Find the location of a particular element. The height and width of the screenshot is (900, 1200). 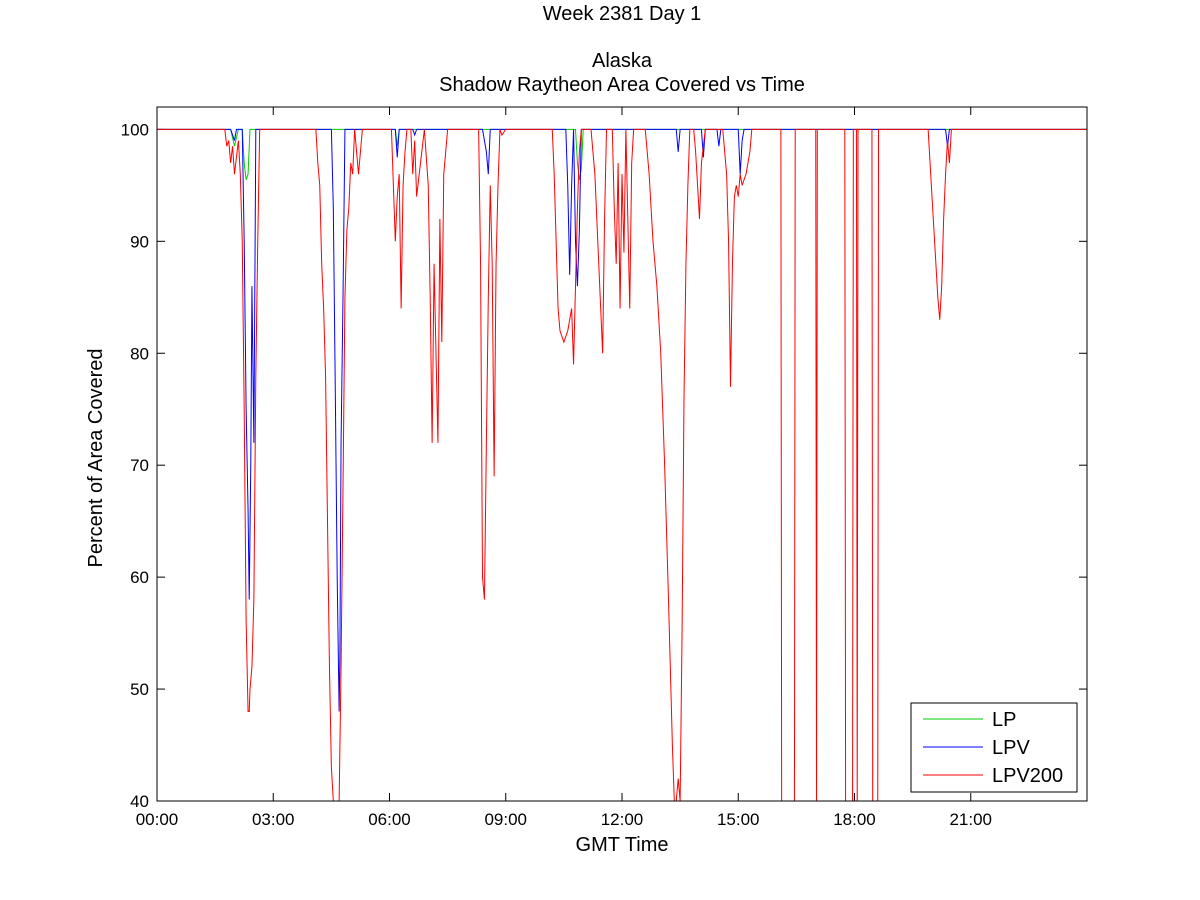

y-tick-label: 60 is located at coordinates (139, 577).